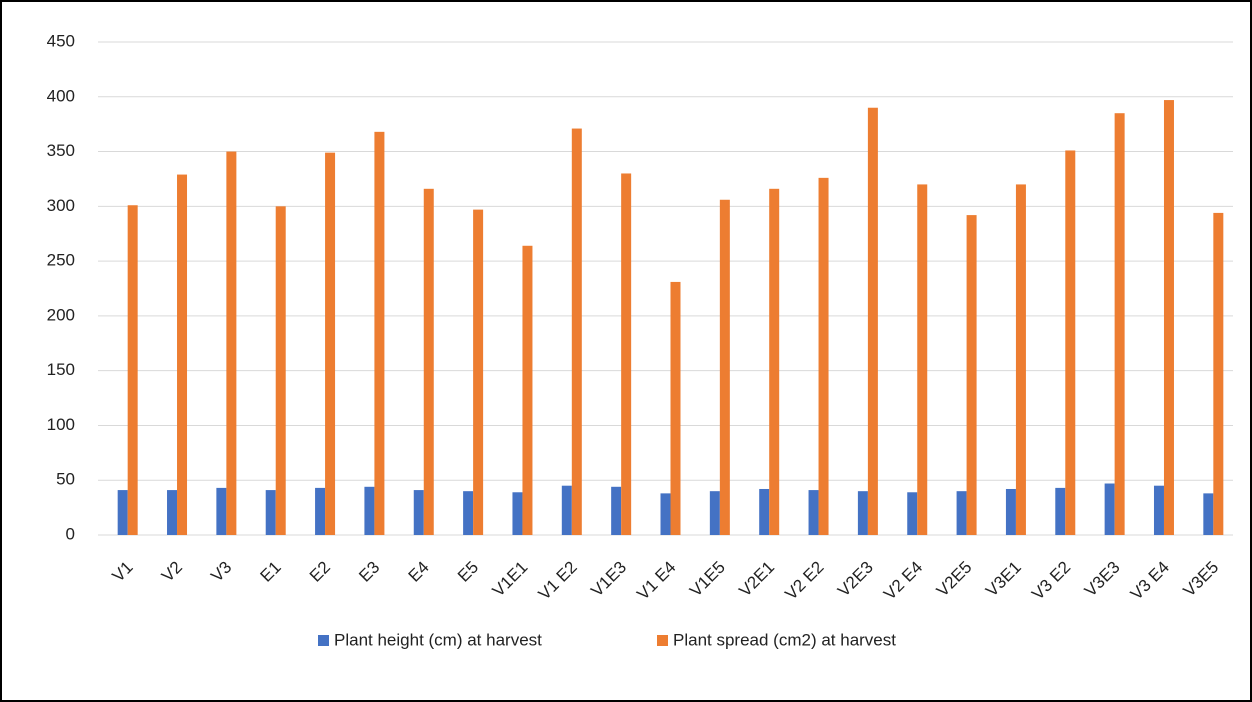 This screenshot has height=702, width=1252. What do you see at coordinates (61, 95) in the screenshot?
I see `y-tick-label: 400` at bounding box center [61, 95].